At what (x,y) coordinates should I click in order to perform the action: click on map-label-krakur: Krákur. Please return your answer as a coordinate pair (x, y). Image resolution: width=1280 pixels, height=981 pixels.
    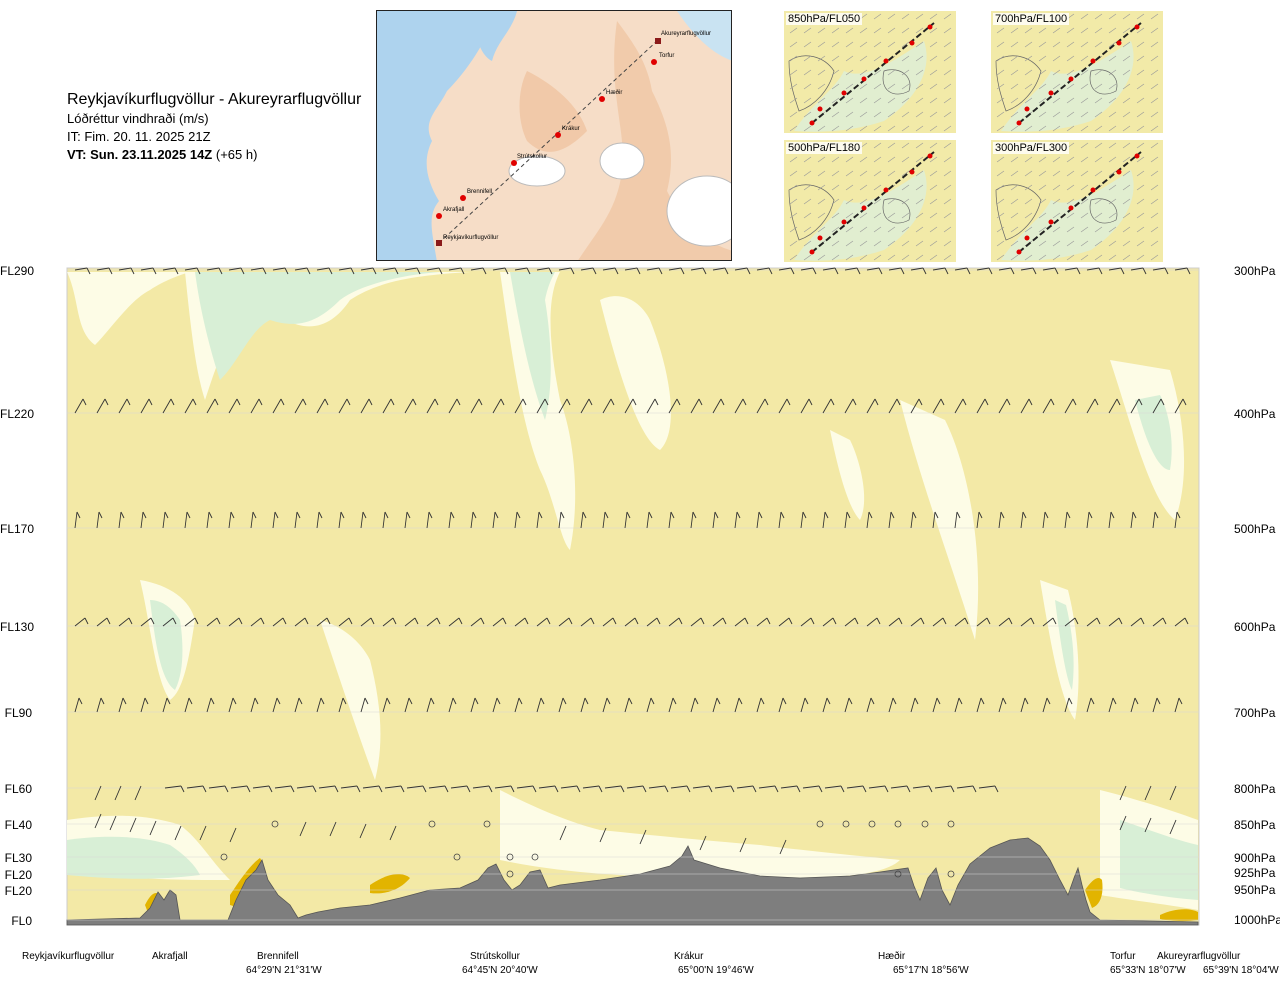
    Looking at the image, I should click on (571, 129).